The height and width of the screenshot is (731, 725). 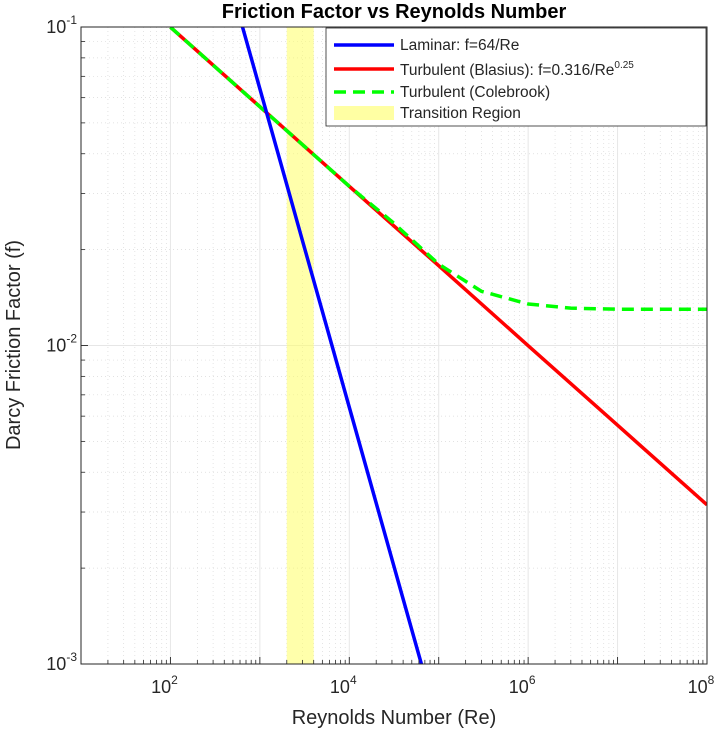 What do you see at coordinates (353, 680) in the screenshot?
I see `x-tick-label-exp: 4` at bounding box center [353, 680].